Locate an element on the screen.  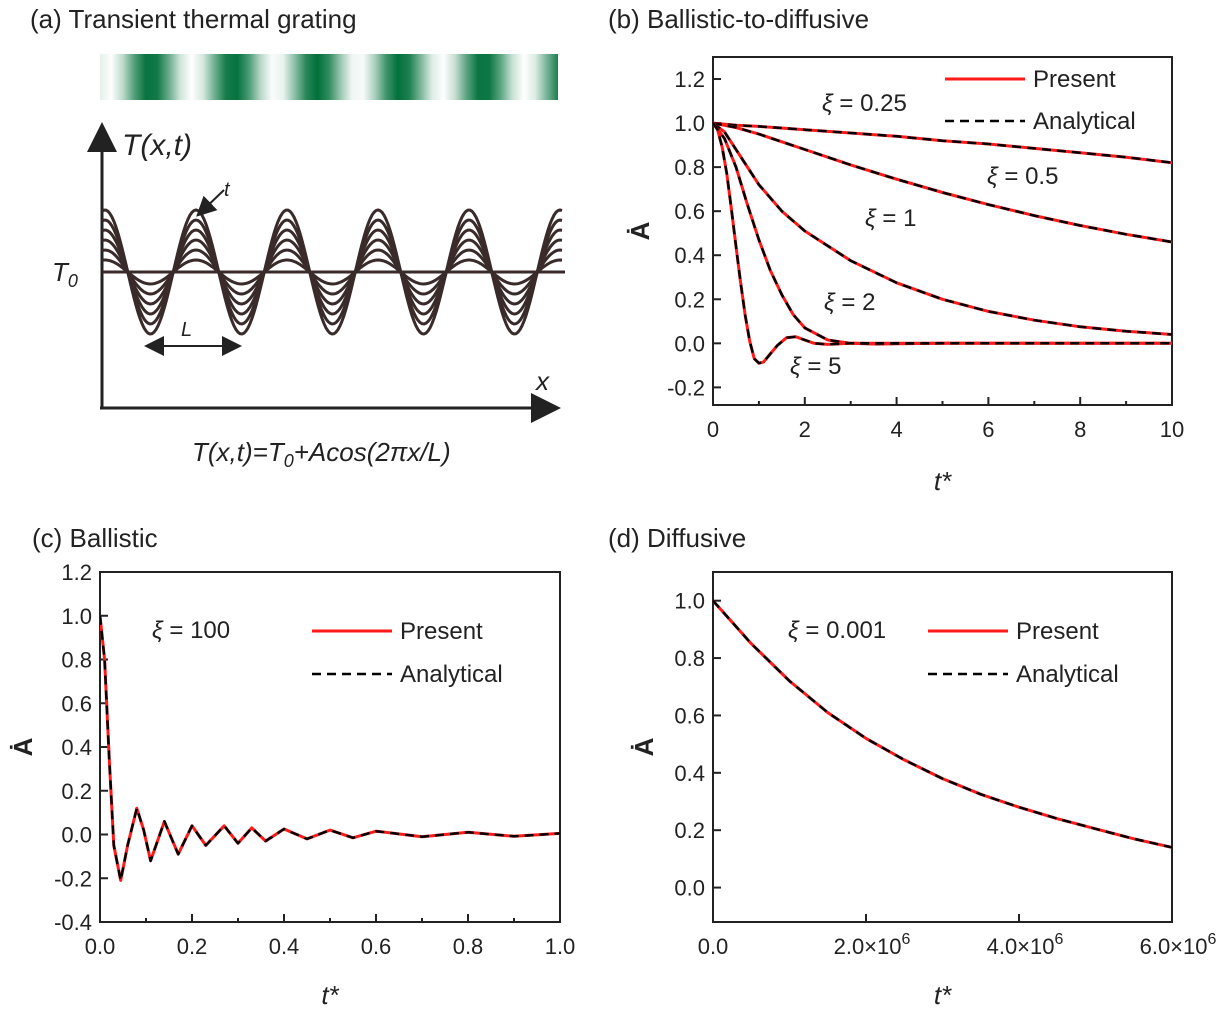
x-tick-label: 0.2 is located at coordinates (192, 946).